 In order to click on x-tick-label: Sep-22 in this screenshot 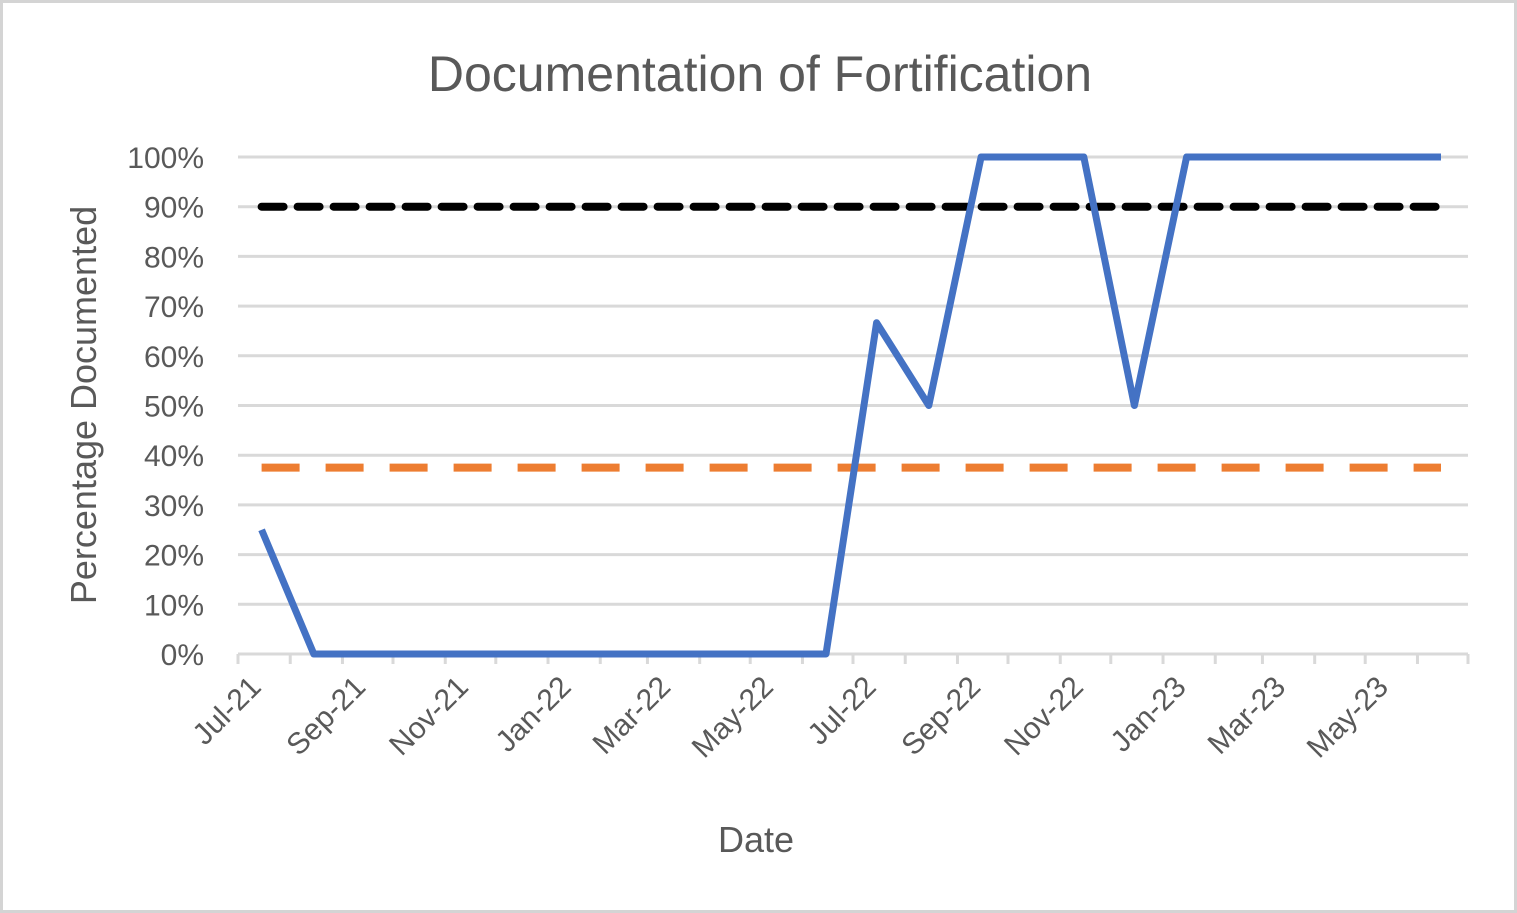, I will do `click(941, 716)`.